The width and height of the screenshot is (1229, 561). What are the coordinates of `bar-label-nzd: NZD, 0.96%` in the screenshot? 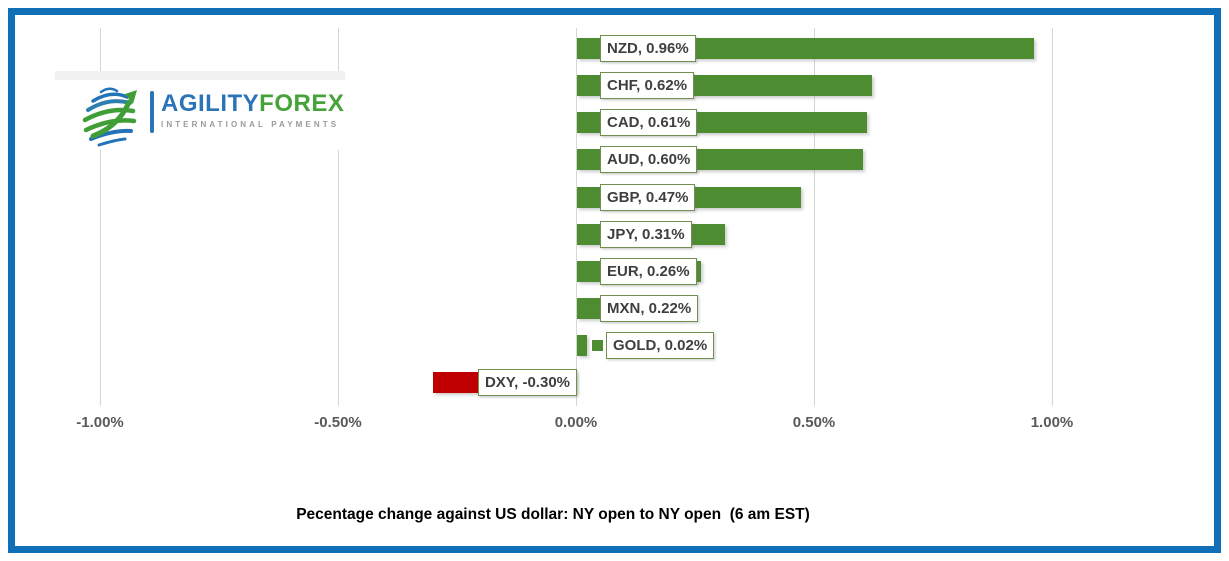 It's located at (648, 48).